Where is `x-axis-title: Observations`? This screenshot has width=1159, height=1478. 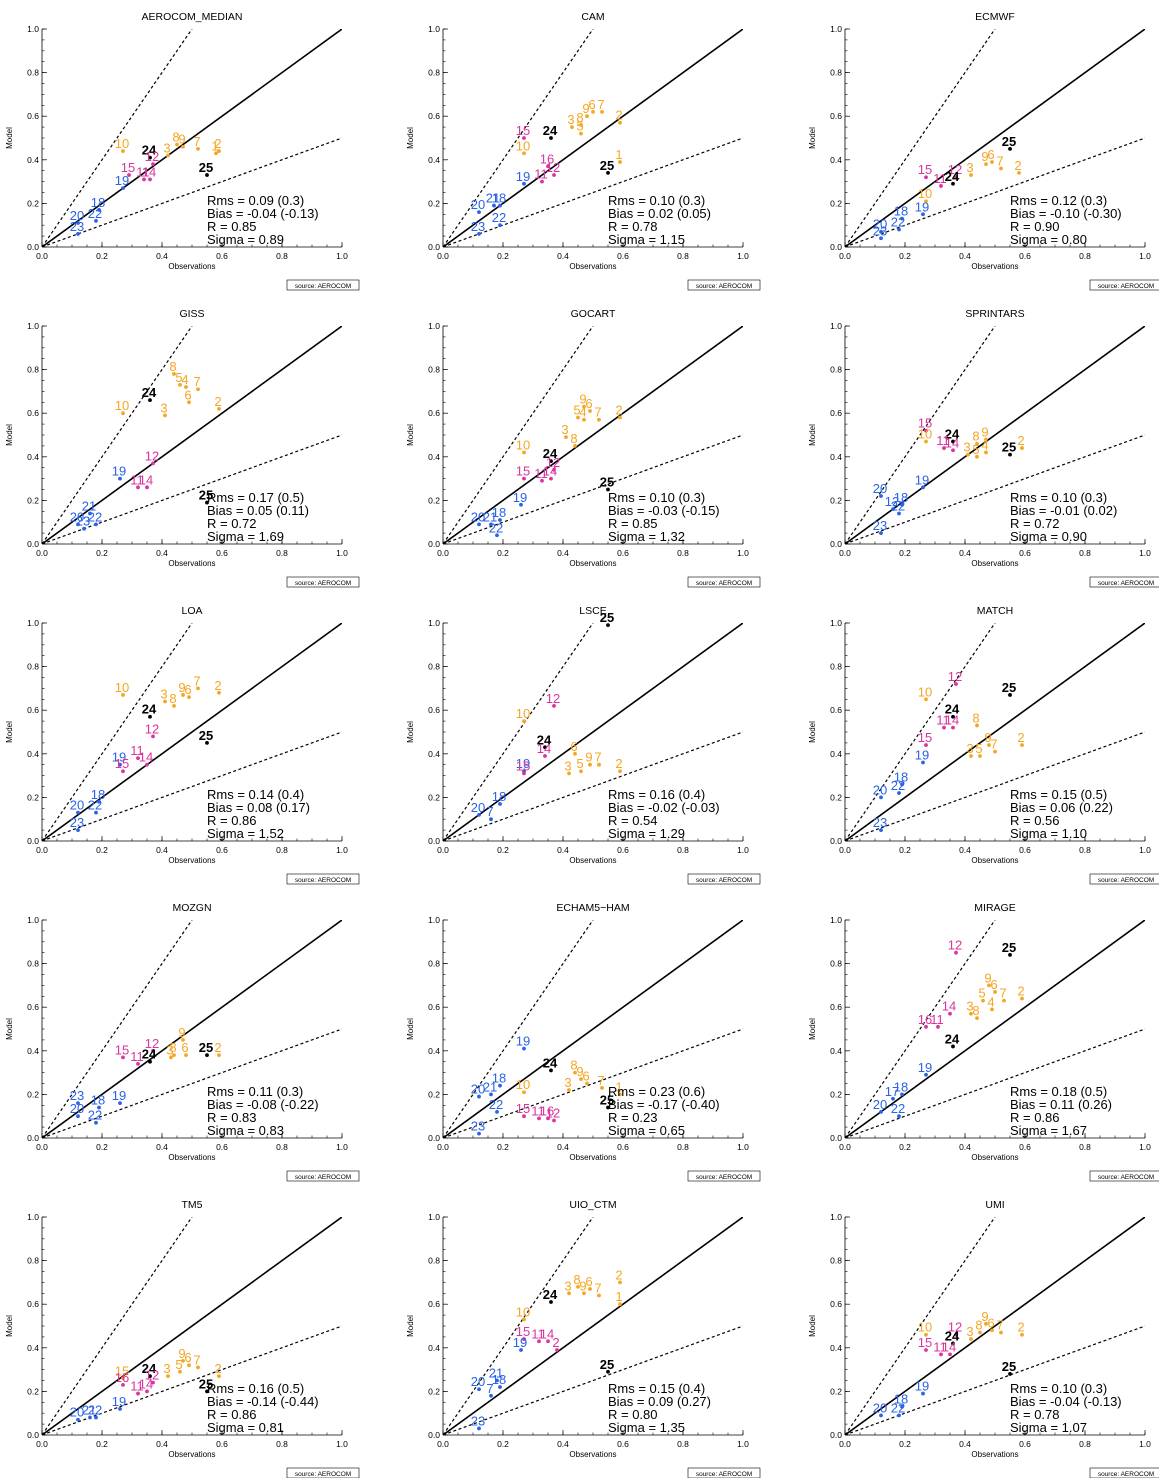
x-axis-title: Observations is located at coordinates (592, 563).